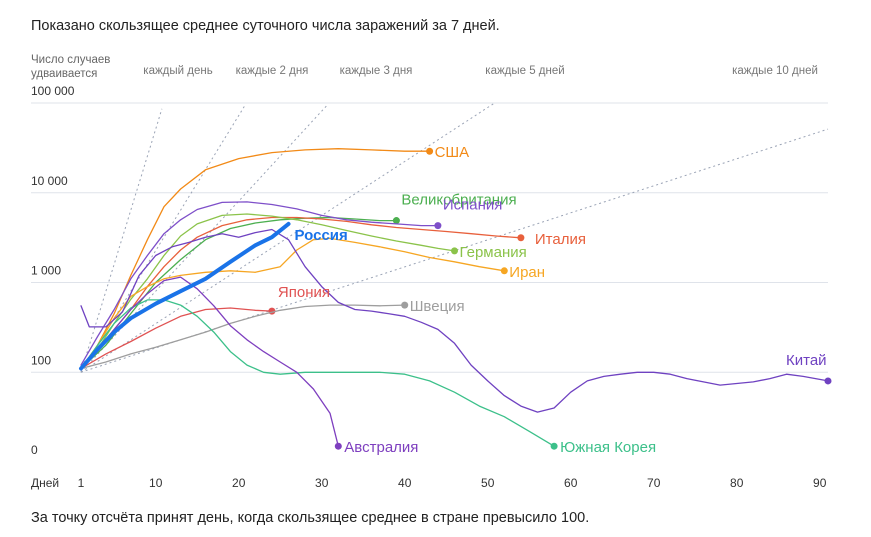  What do you see at coordinates (437, 306) in the screenshot?
I see `series-Швеция-label: Швеция` at bounding box center [437, 306].